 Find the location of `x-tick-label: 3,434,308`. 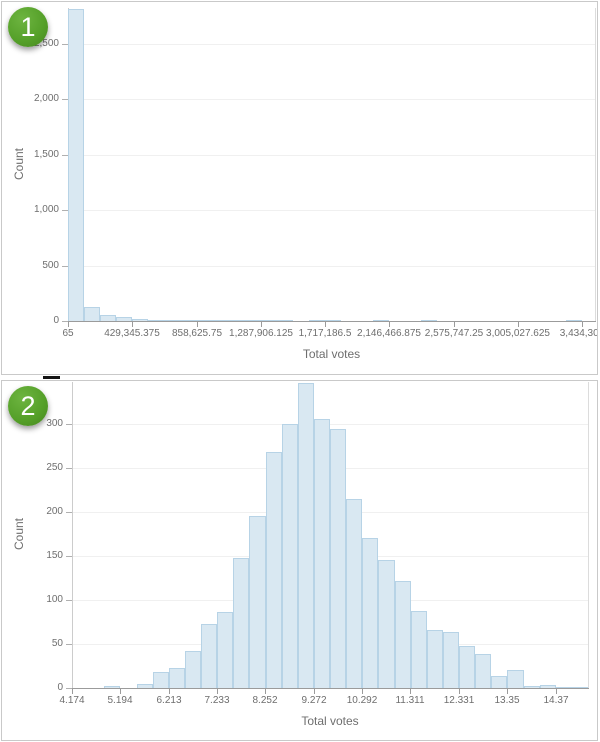

x-tick-label: 3,434,308 is located at coordinates (578, 333).